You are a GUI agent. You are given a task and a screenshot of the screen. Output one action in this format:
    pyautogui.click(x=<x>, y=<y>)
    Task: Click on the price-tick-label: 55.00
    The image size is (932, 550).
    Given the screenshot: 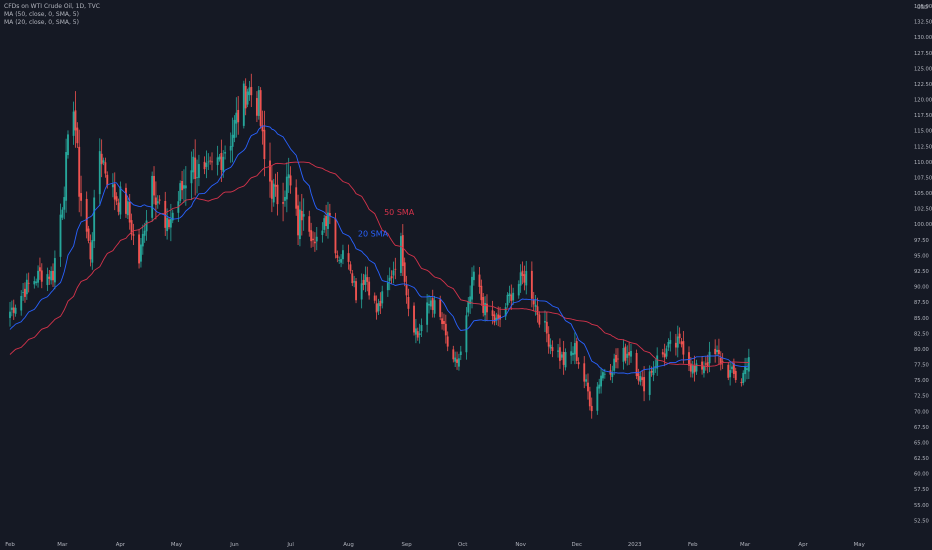 What is the action you would take?
    pyautogui.click(x=921, y=506)
    